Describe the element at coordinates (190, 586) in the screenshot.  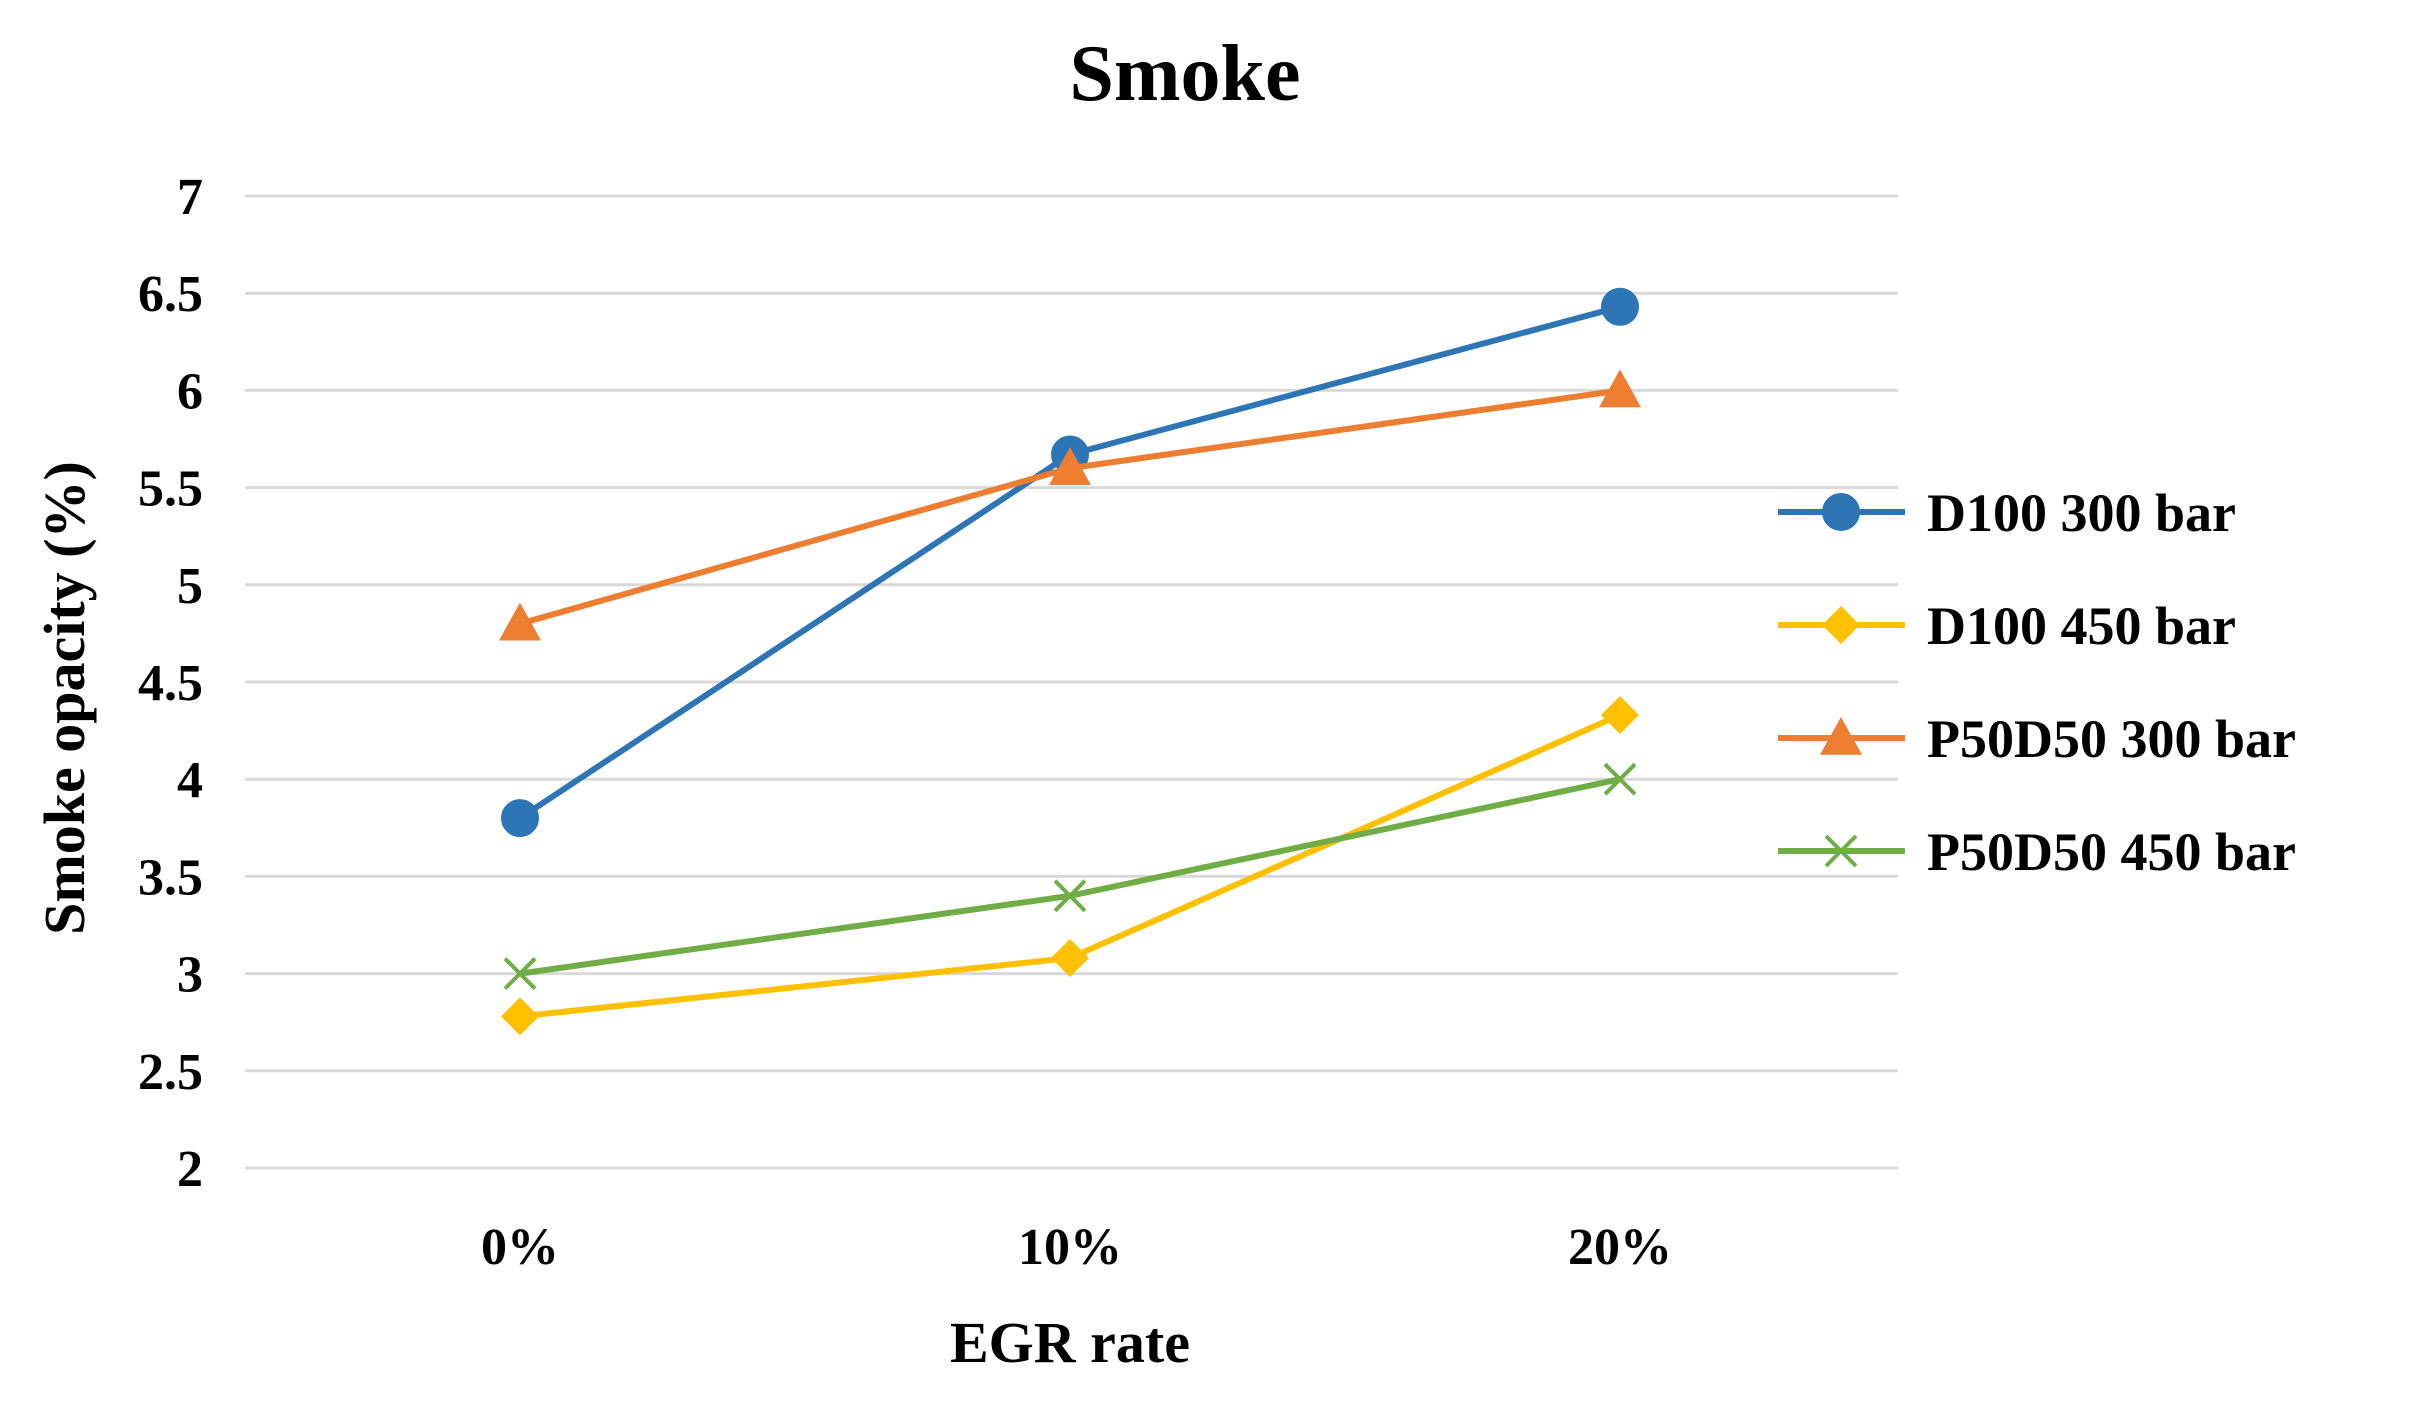
I see `y-tick-label: 5` at that location.